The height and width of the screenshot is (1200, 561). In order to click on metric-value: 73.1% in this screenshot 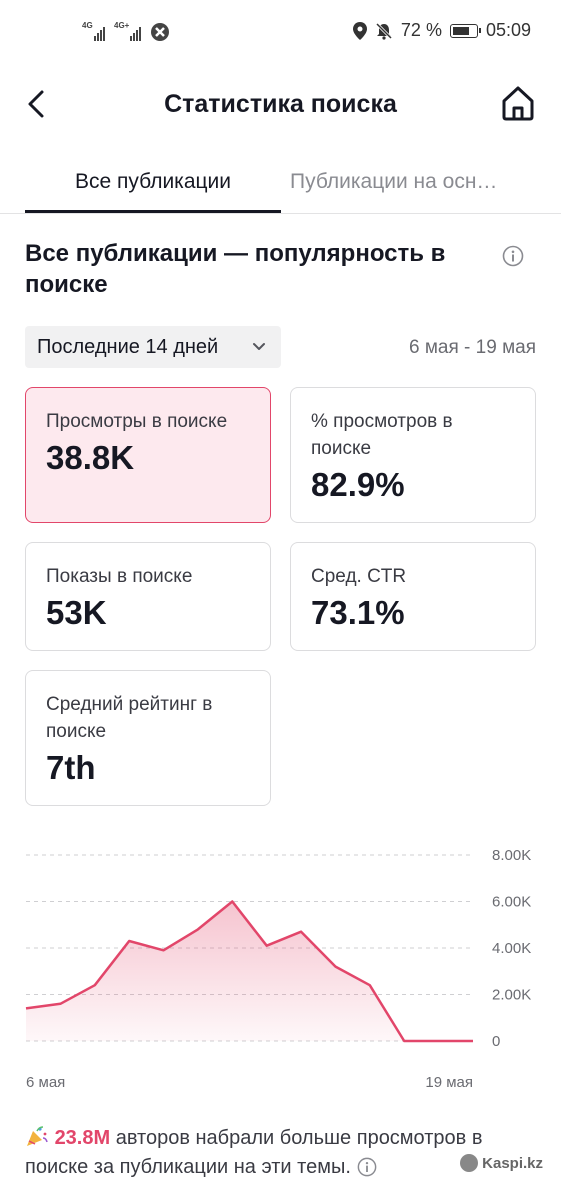, I will do `click(358, 612)`.